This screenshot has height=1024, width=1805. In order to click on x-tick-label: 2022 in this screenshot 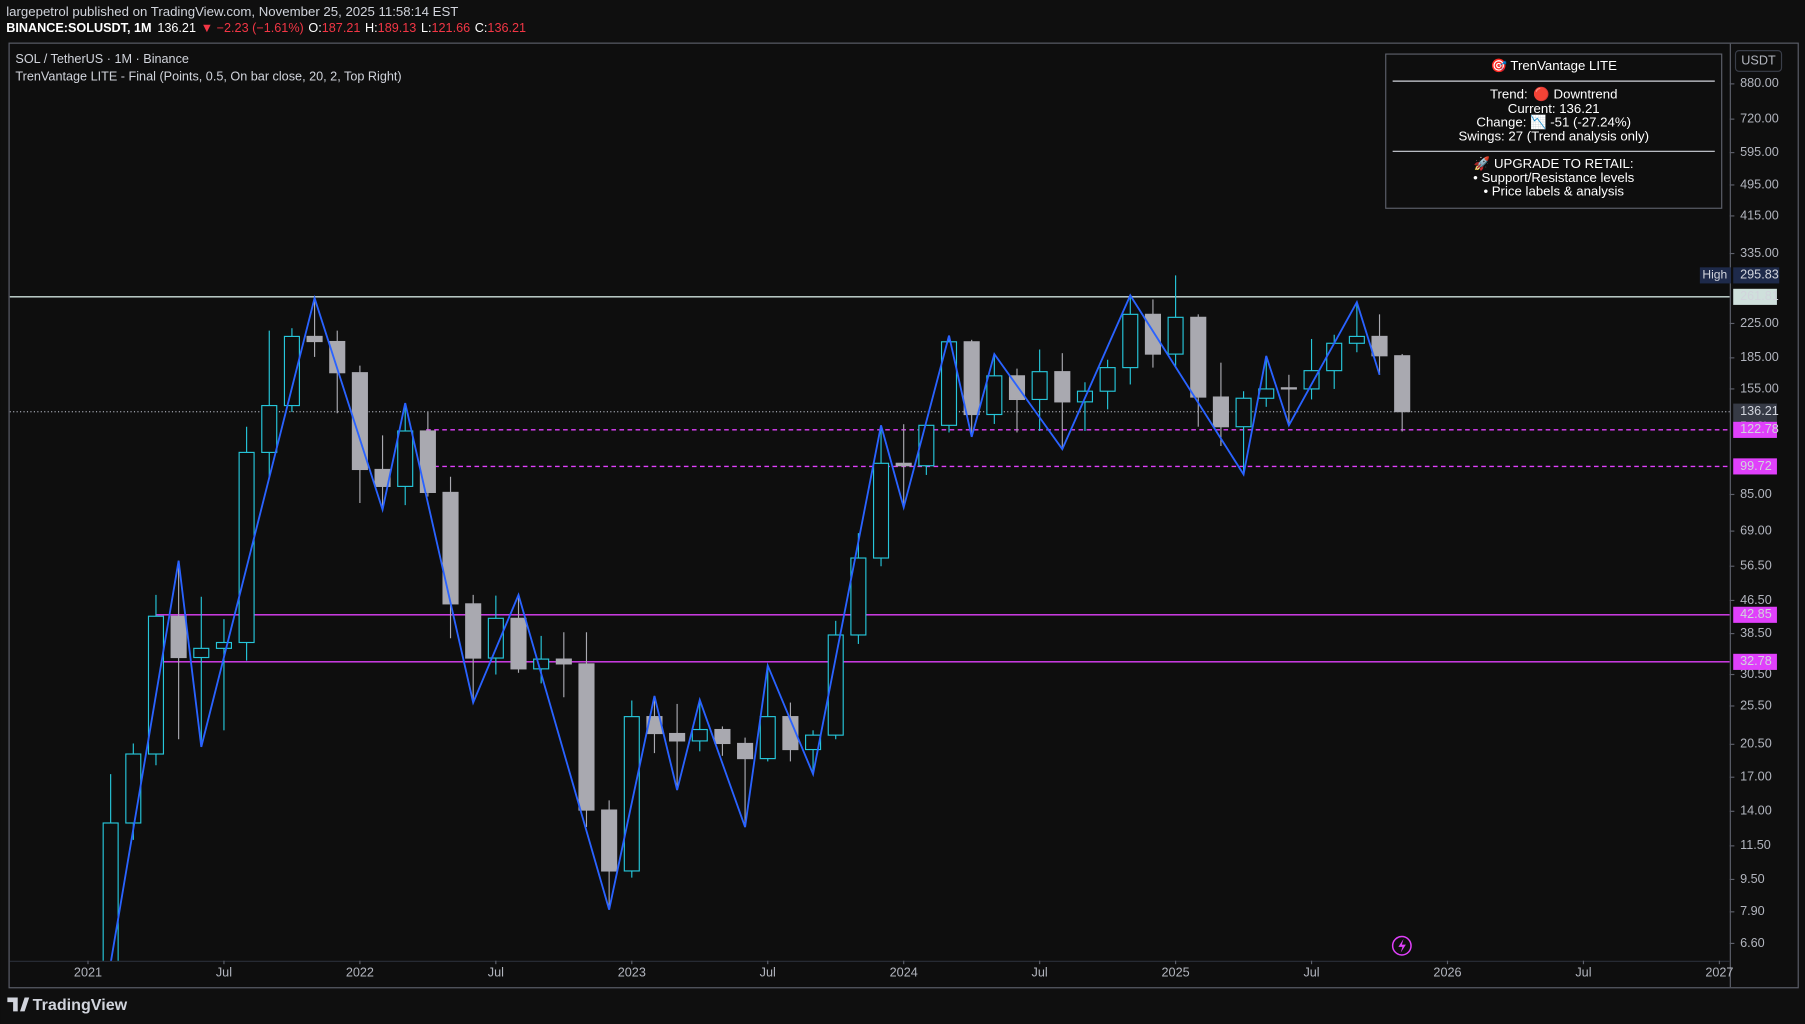, I will do `click(360, 973)`.